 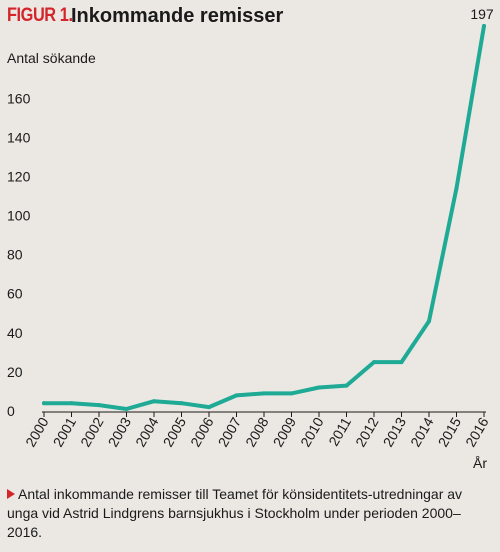 What do you see at coordinates (15, 294) in the screenshot?
I see `y-tick-label: 60` at bounding box center [15, 294].